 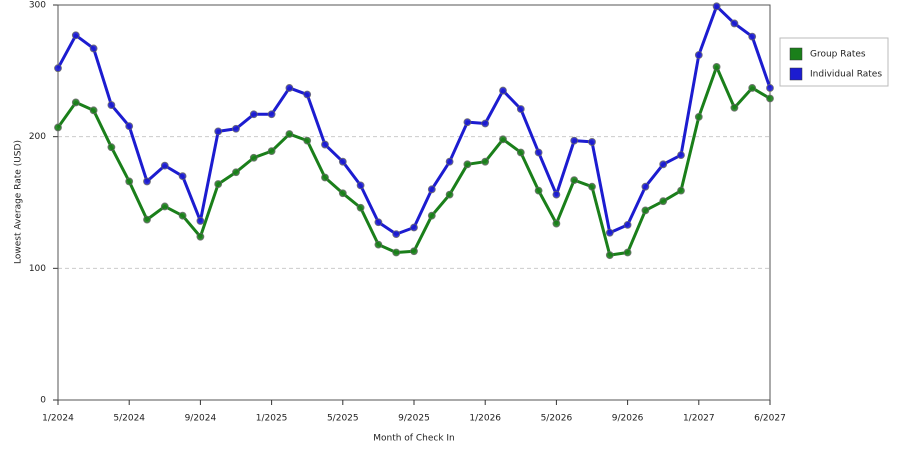 What do you see at coordinates (37, 137) in the screenshot?
I see `y-tick-label: 200` at bounding box center [37, 137].